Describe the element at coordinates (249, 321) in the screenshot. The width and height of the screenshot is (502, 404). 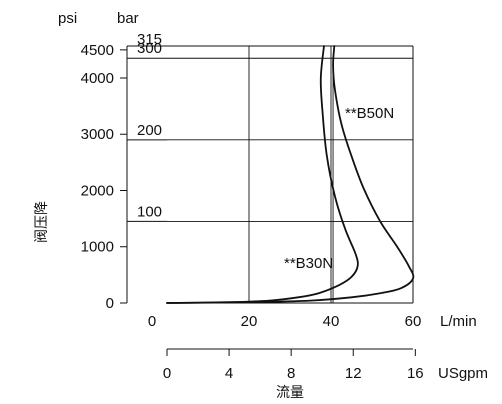
I see `lmin-tick-label-20: 20` at that location.